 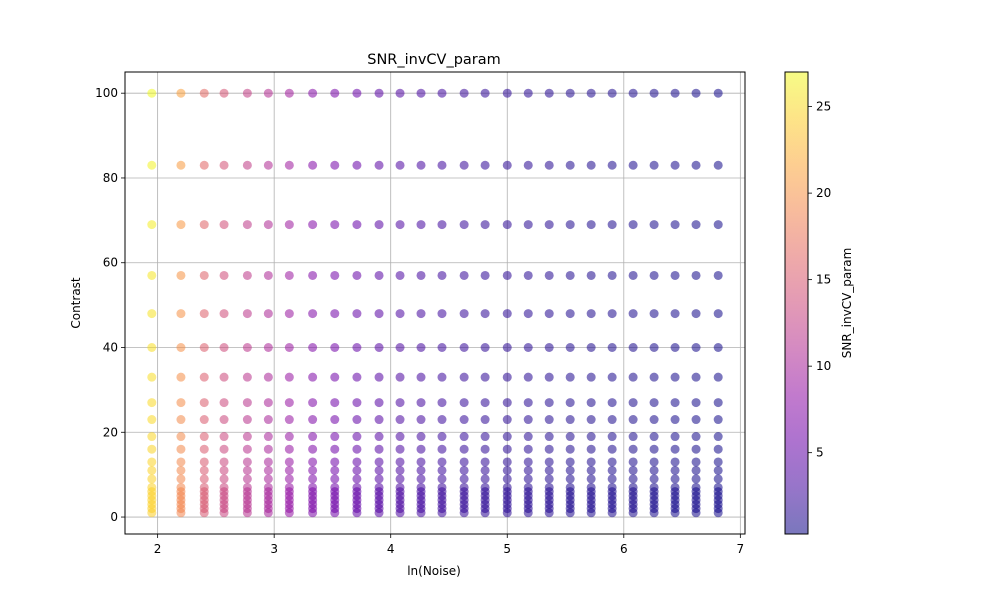 I want to click on y-tick-label: 40, so click(x=110, y=348).